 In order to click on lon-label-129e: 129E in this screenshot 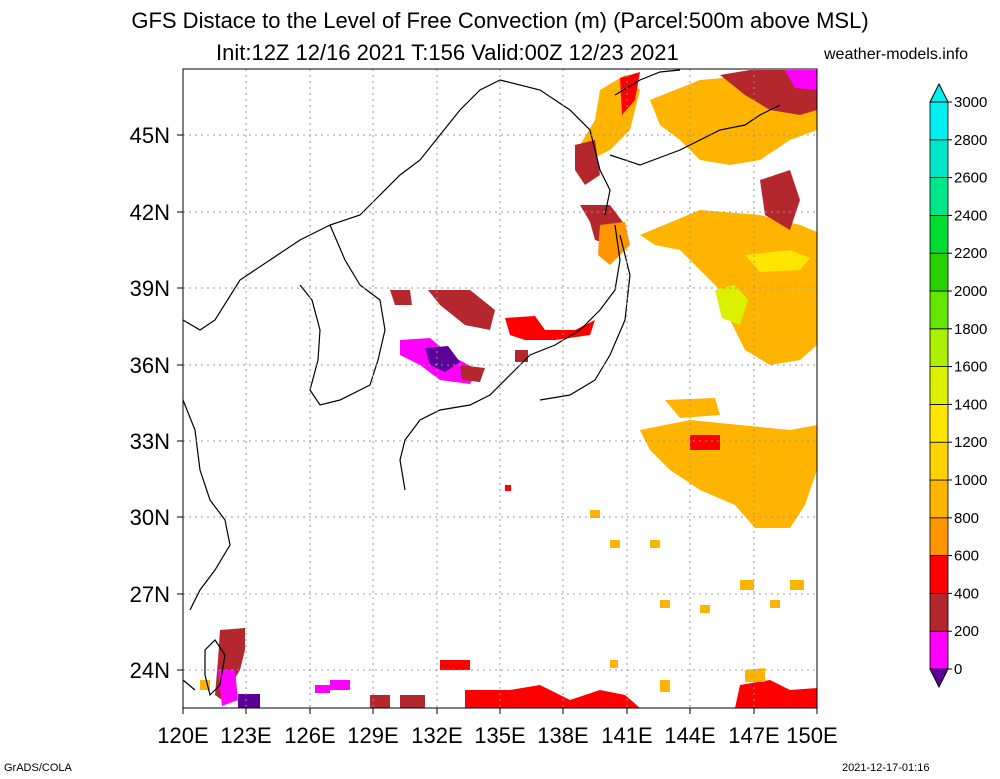, I will do `click(372, 735)`.